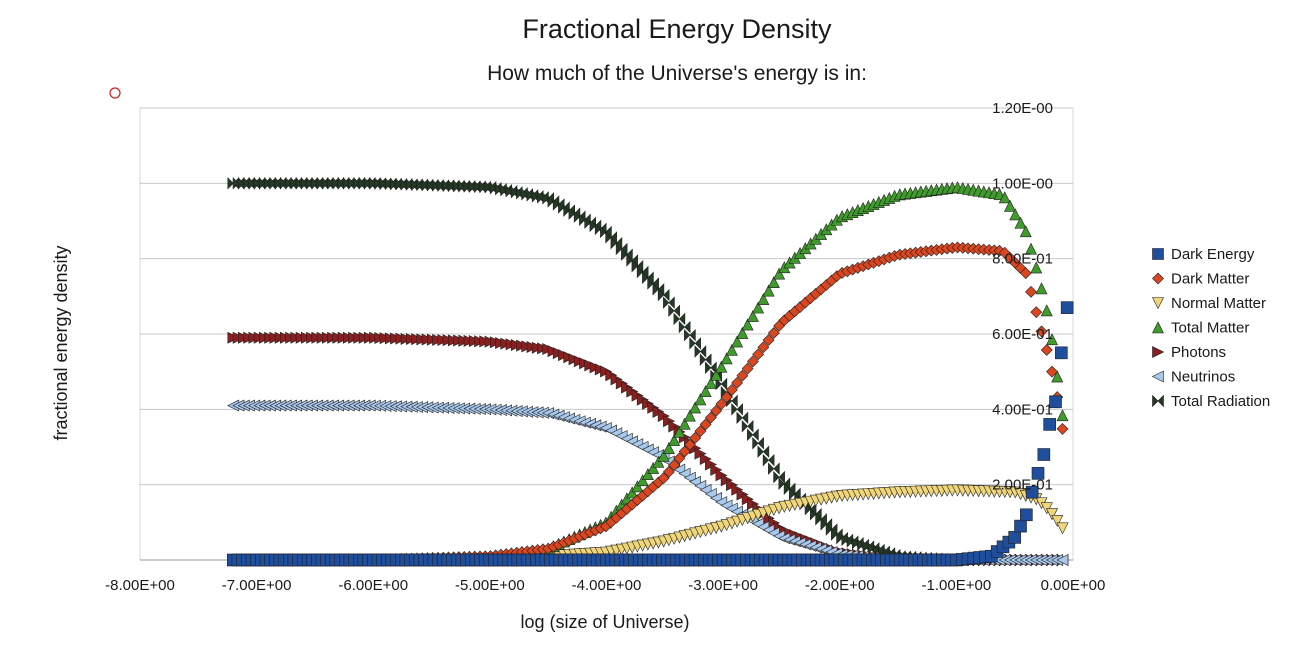 This screenshot has width=1308, height=652. Describe the element at coordinates (1022, 259) in the screenshot. I see `y-tick-label: 8.00E-01` at that location.